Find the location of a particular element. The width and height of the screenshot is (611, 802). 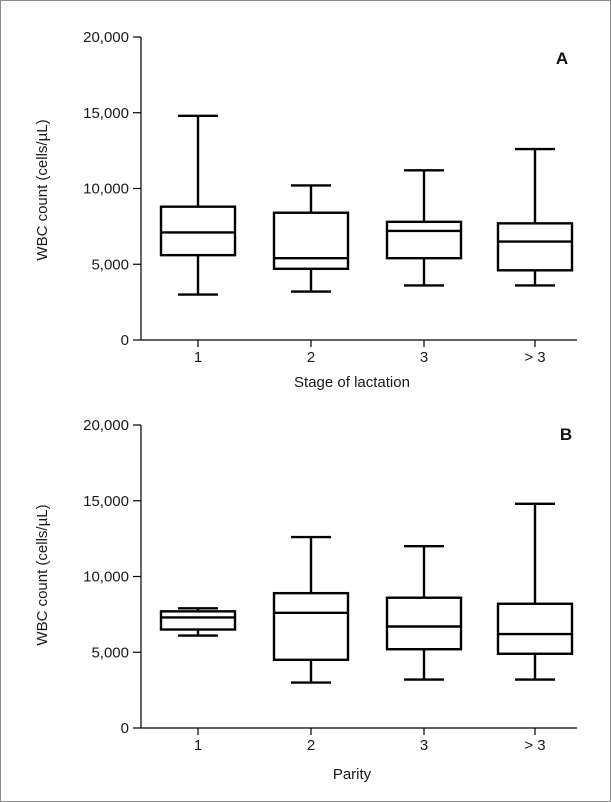

panel-label: A is located at coordinates (562, 58).